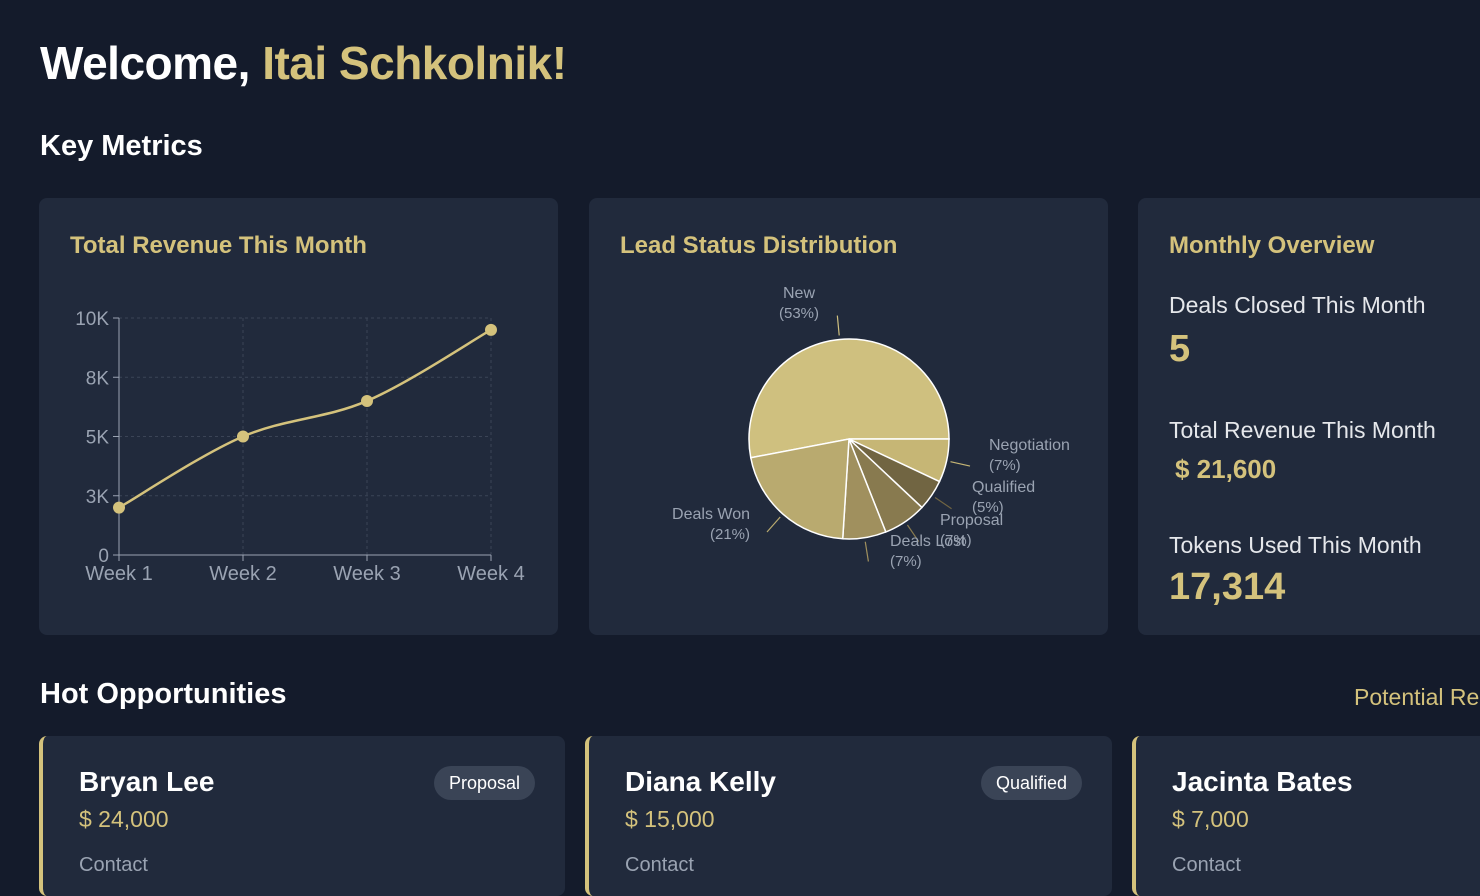 The height and width of the screenshot is (896, 1480). Describe the element at coordinates (848, 816) in the screenshot. I see `opportunity-card: Diana Kelly $ 15,000 Qualified Contact` at that location.